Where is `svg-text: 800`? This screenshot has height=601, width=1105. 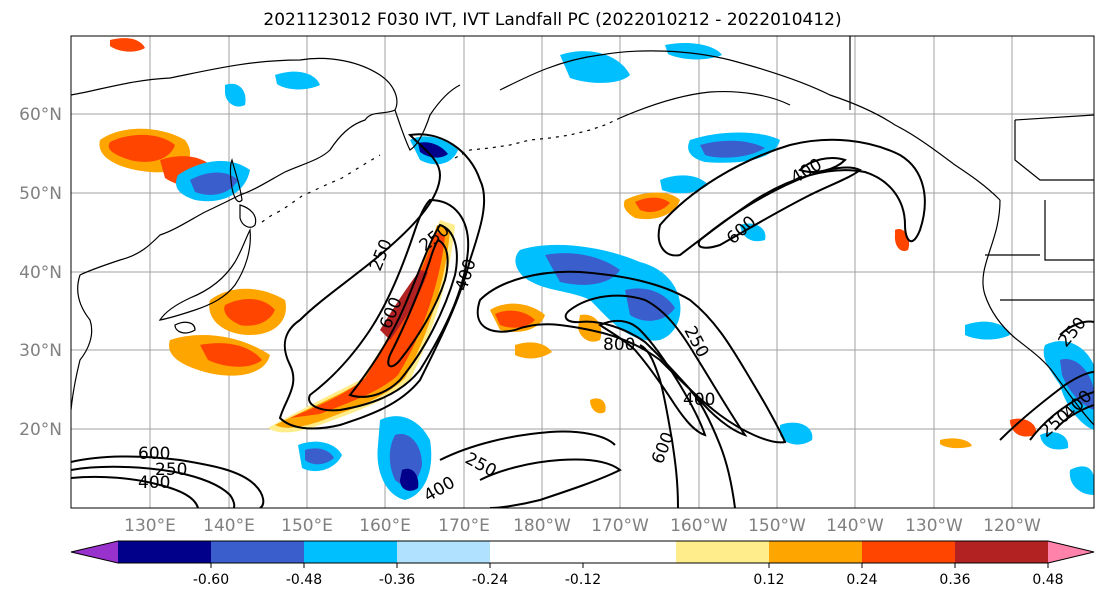
svg-text: 800 is located at coordinates (619, 345).